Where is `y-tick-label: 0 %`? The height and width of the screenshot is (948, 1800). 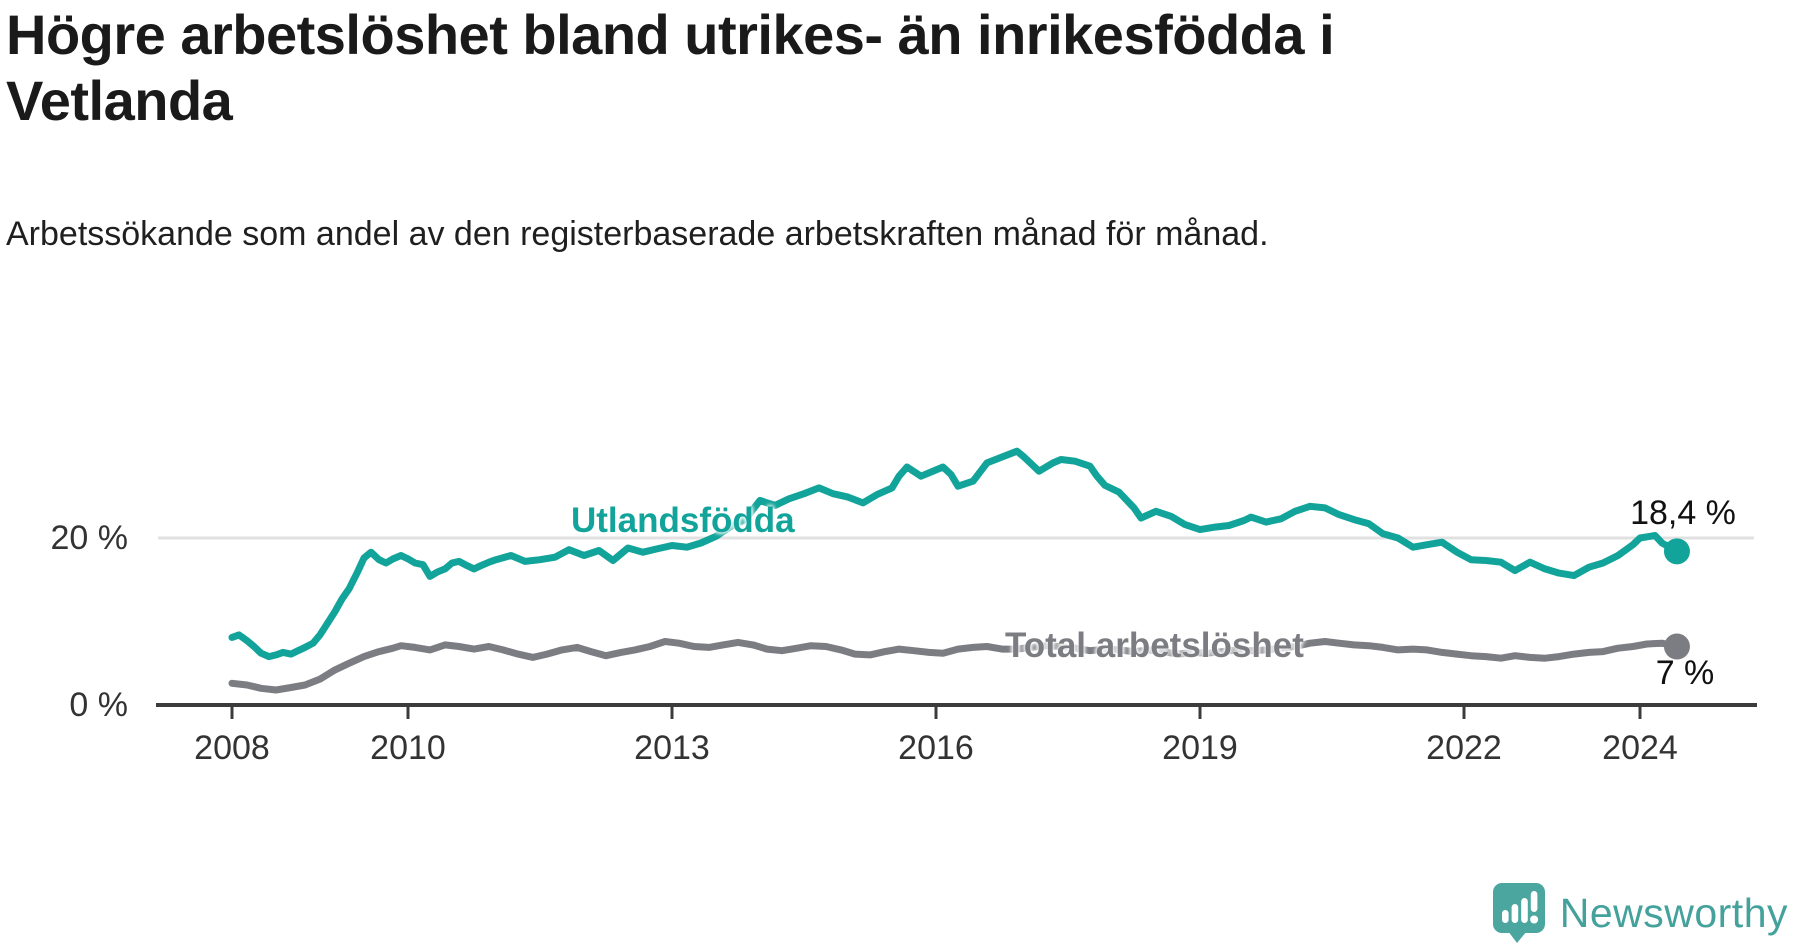 y-tick-label: 0 % is located at coordinates (98, 705).